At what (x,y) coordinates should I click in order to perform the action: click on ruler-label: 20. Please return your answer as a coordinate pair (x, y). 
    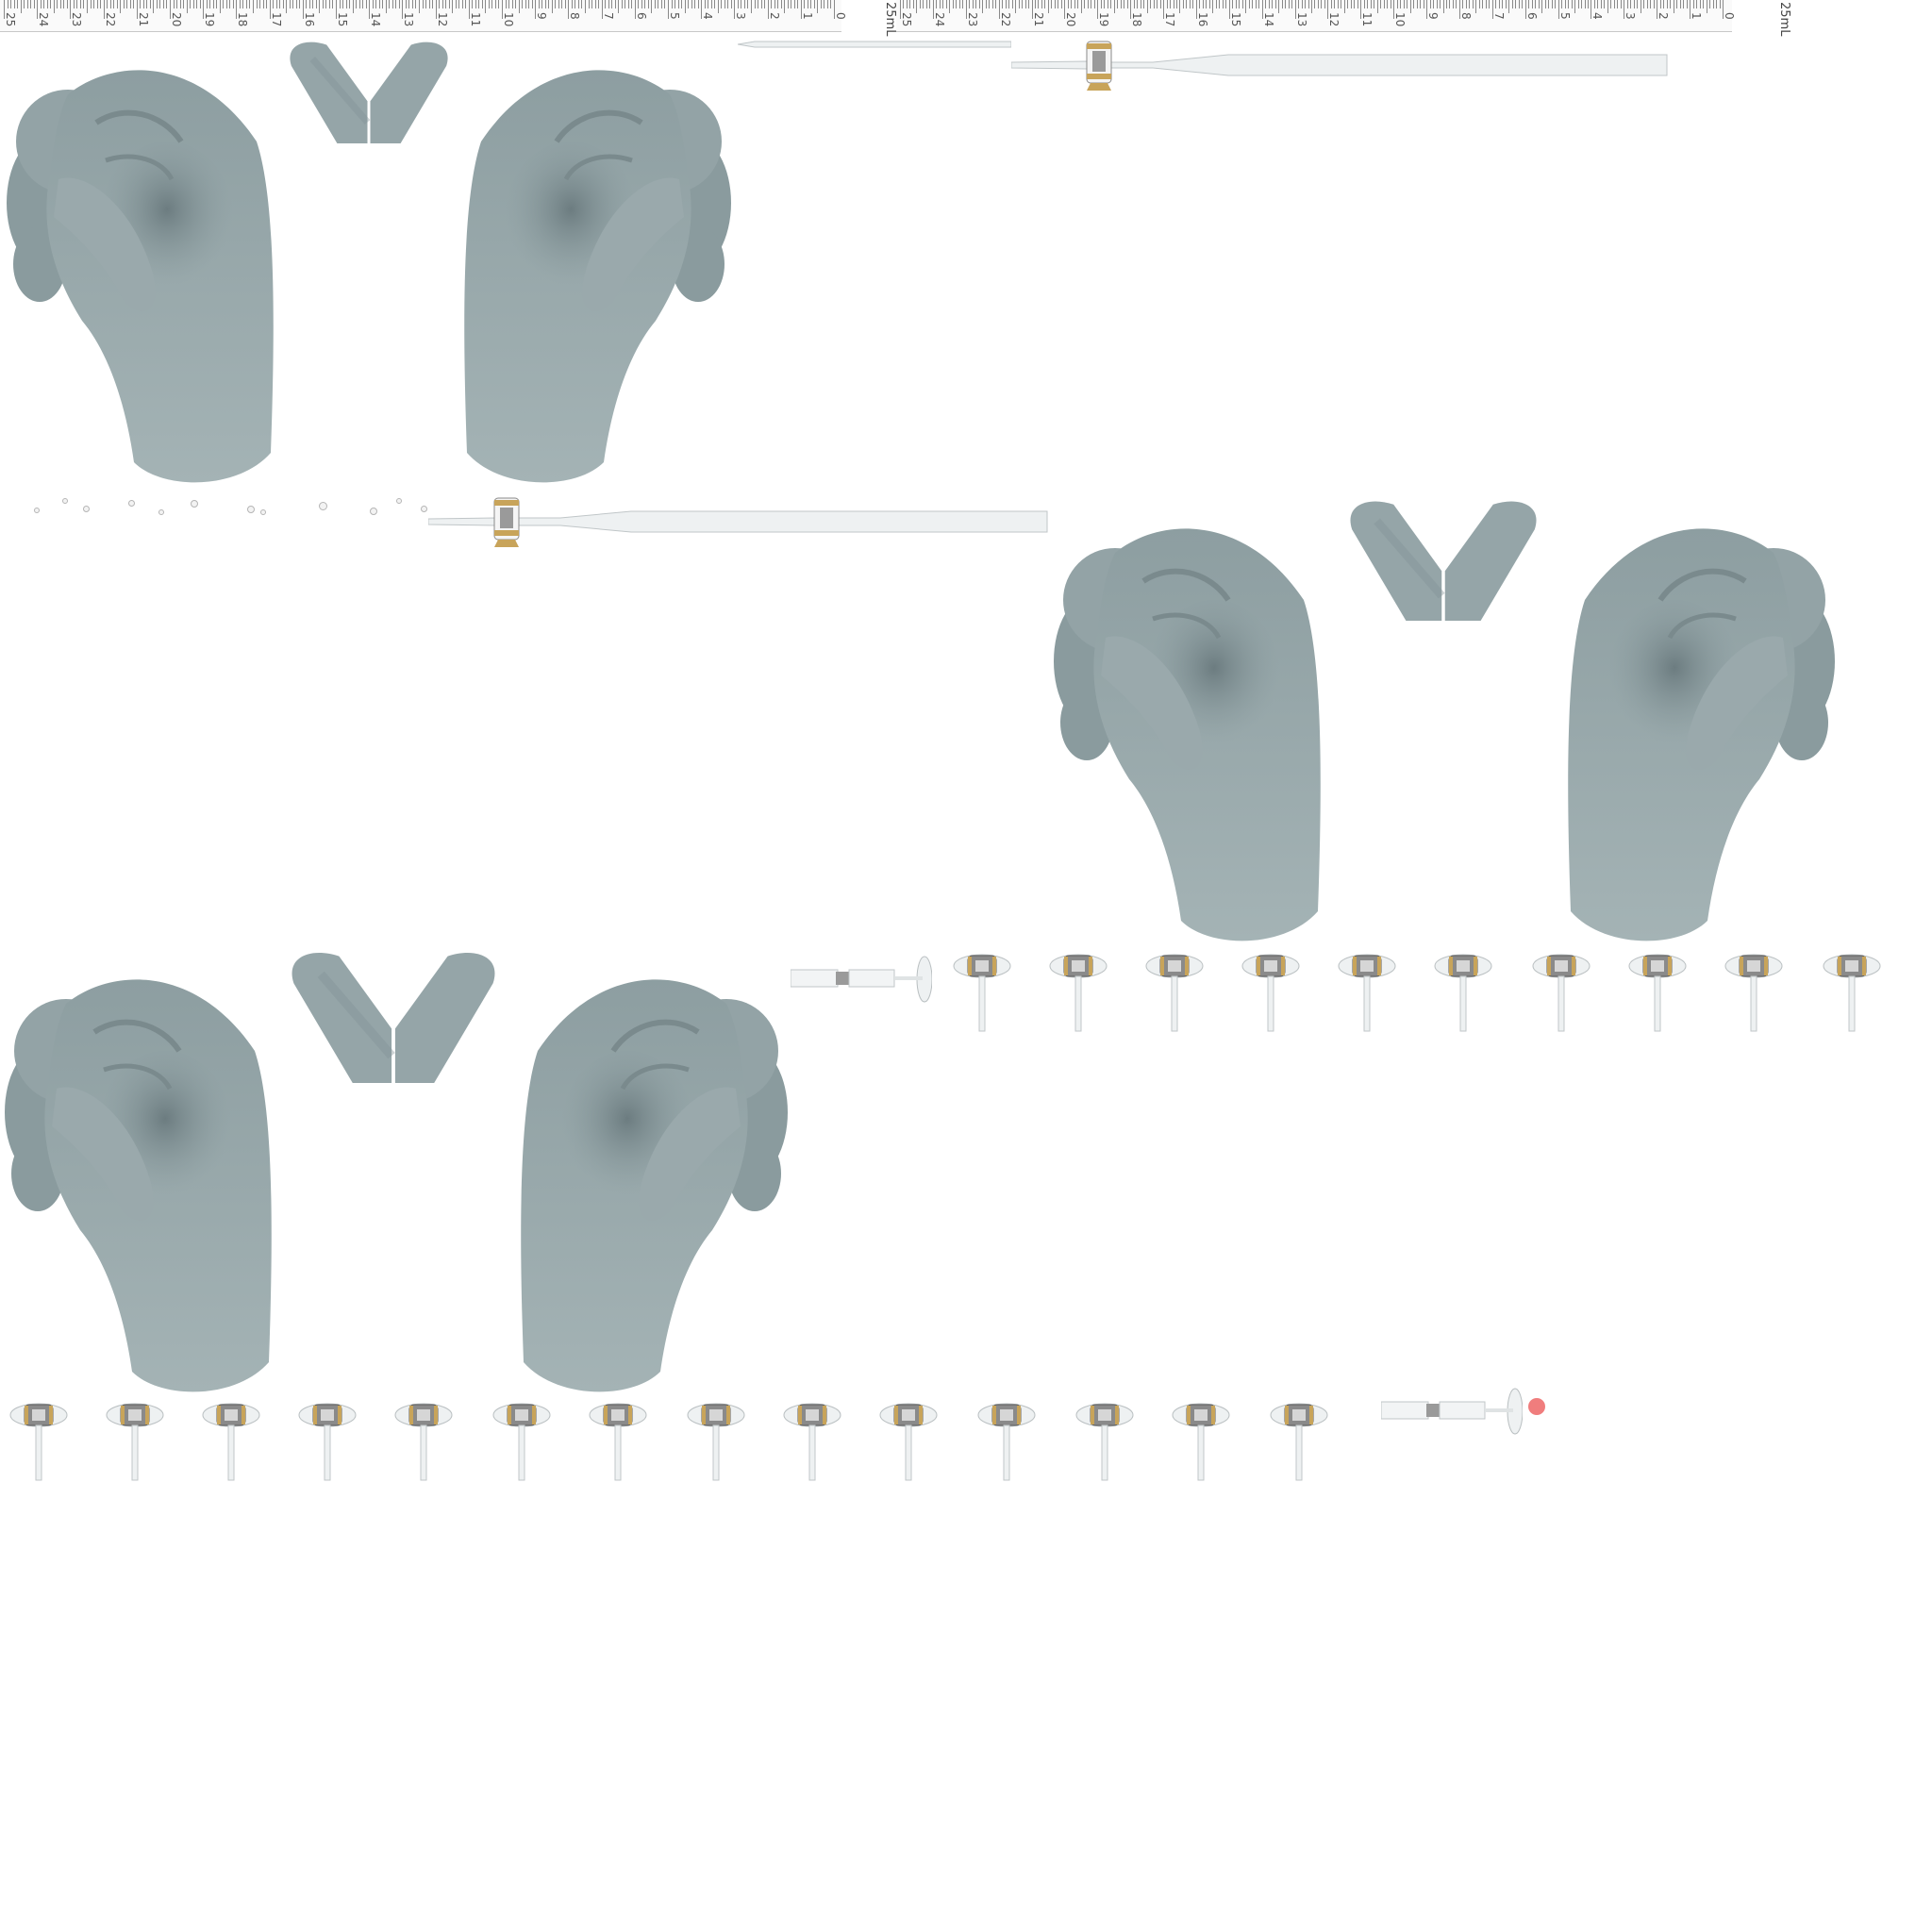
    Looking at the image, I should click on (176, 19).